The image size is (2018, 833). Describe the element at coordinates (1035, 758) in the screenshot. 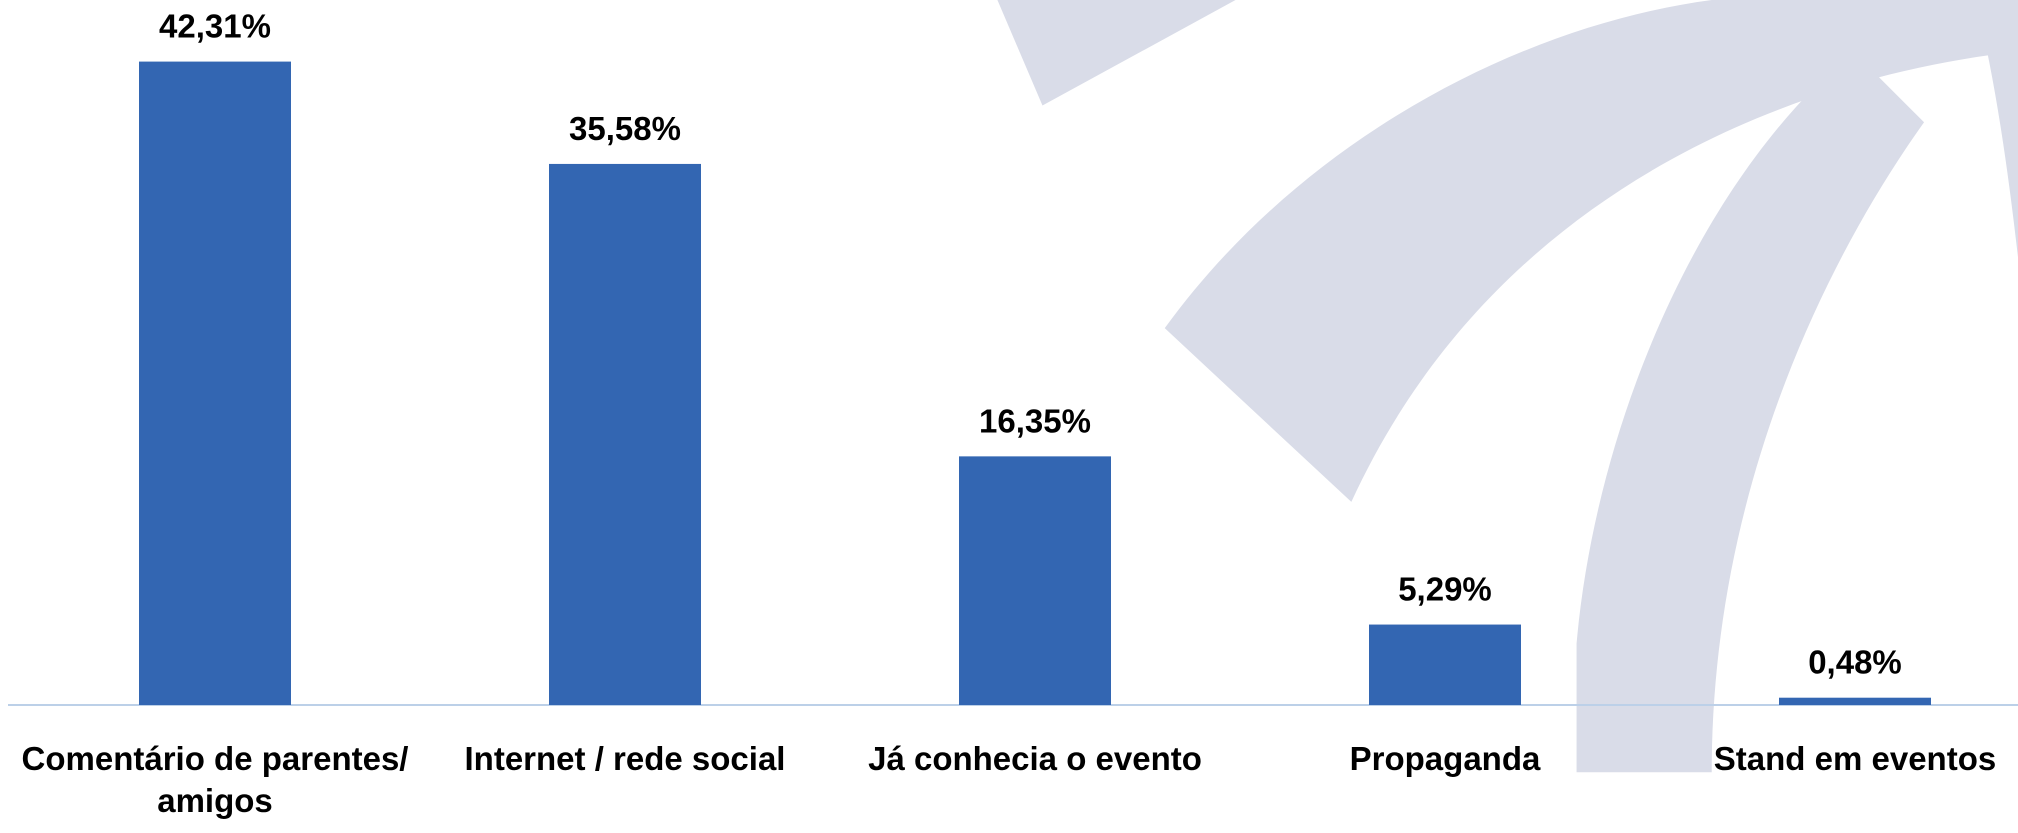

I see `x-tick-label: Já conhecia o evento` at that location.